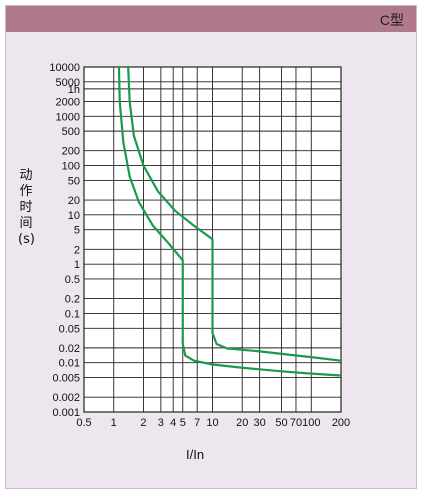  I want to click on y-tick-label: 2000, so click(68, 102).